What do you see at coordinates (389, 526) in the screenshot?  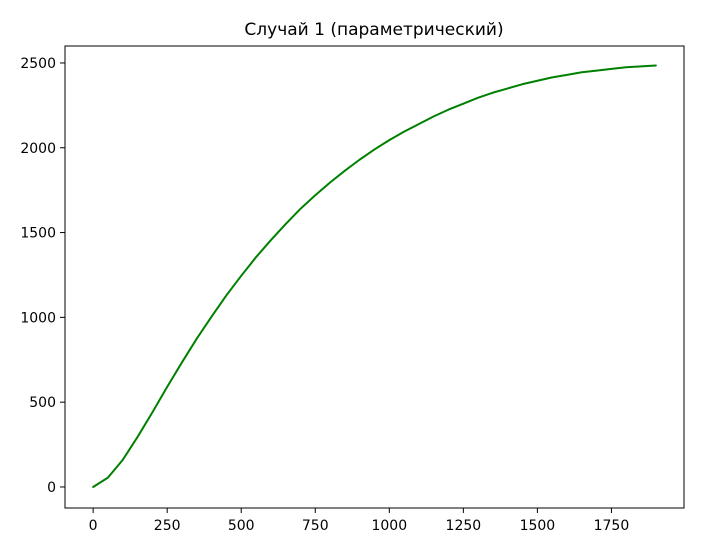 I see `x-tick-label: 1000` at bounding box center [389, 526].